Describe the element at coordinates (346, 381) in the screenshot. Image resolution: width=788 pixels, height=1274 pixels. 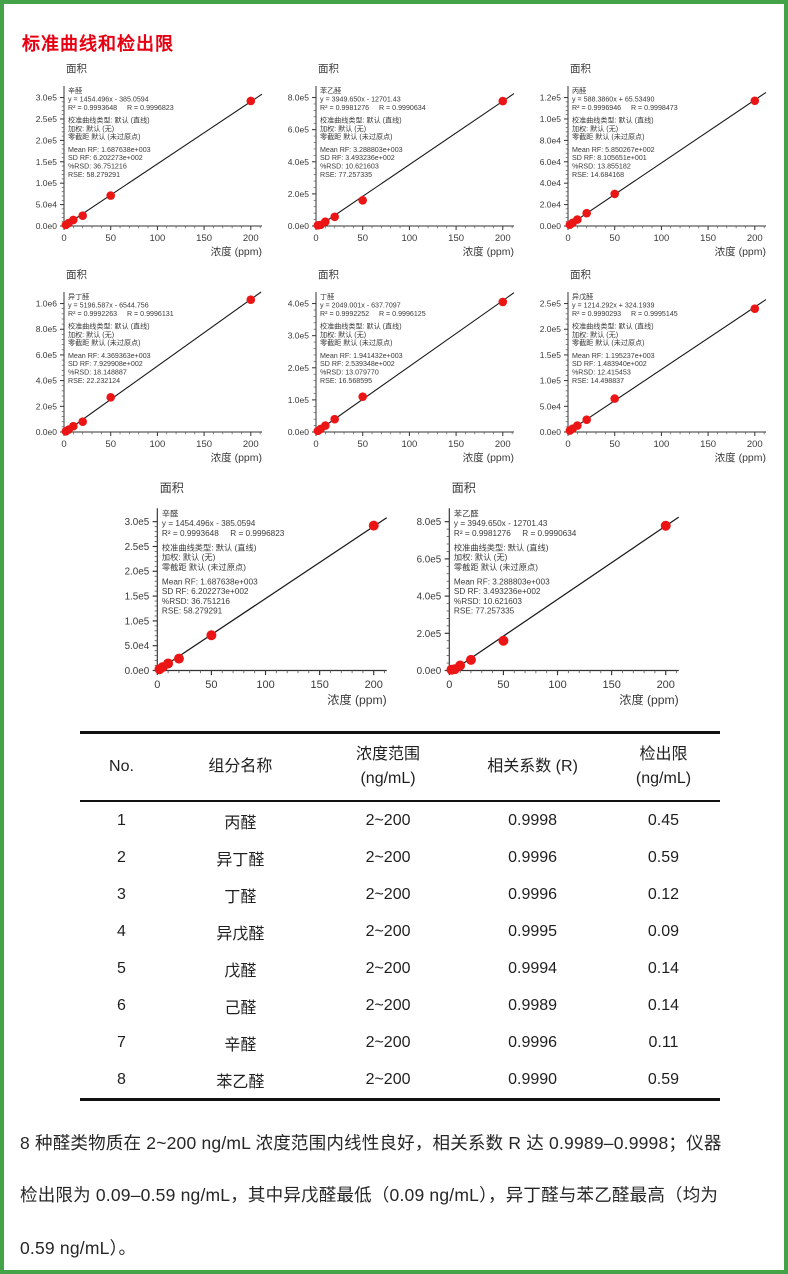
I see `svg-text: RSE: 16.568595` at that location.